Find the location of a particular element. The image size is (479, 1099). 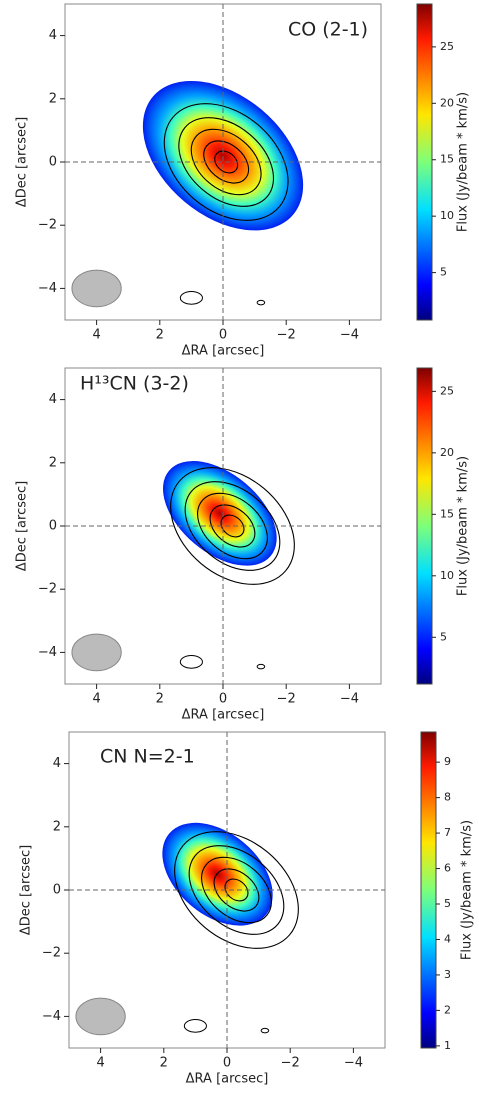

colorbar-tick-label: 9 is located at coordinates (447, 761).